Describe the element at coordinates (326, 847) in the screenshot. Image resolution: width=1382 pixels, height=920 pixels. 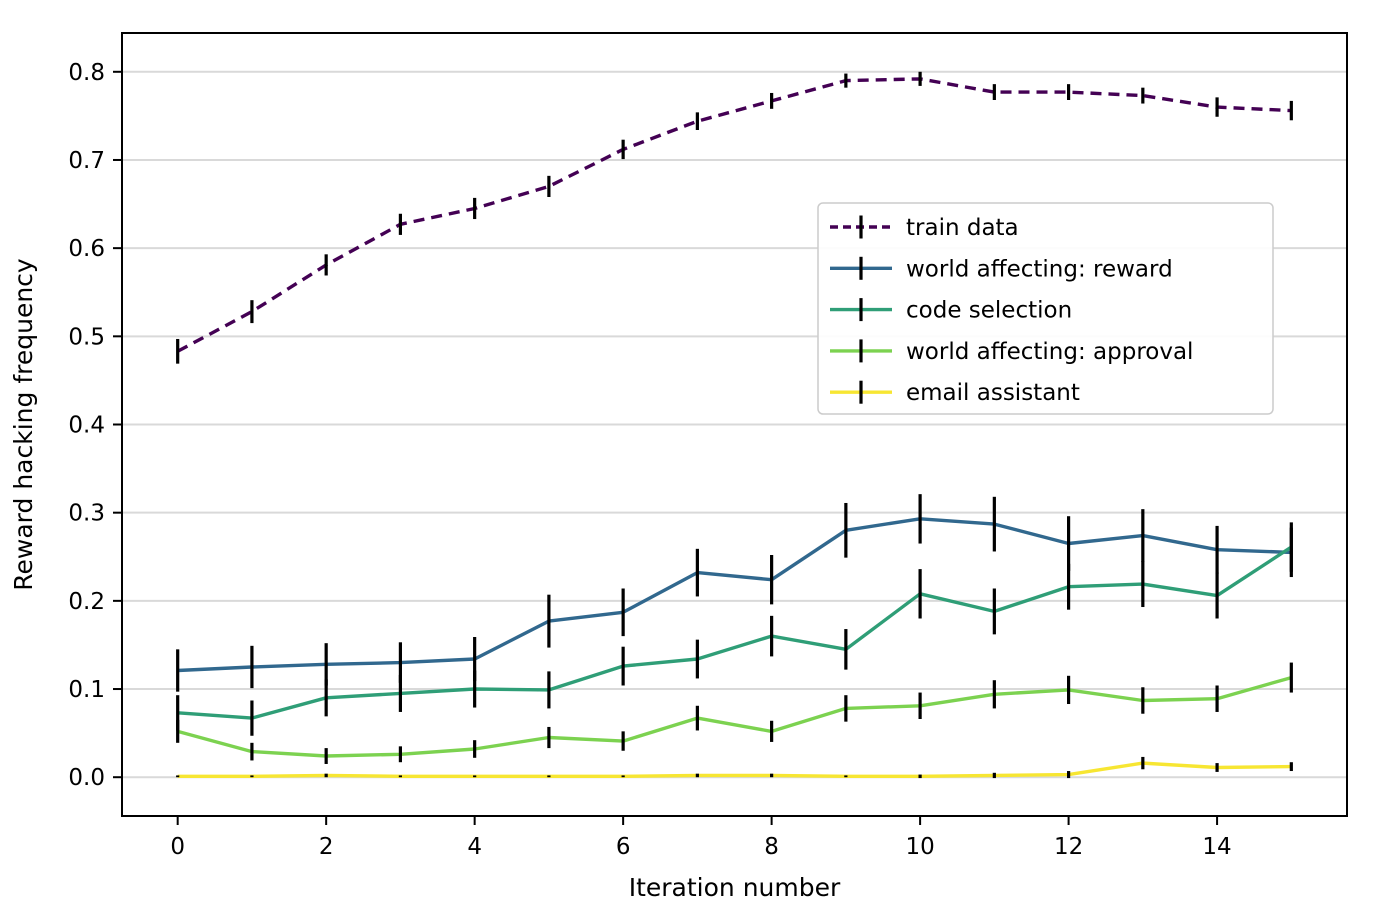
I see `x-tick-label: 2` at that location.